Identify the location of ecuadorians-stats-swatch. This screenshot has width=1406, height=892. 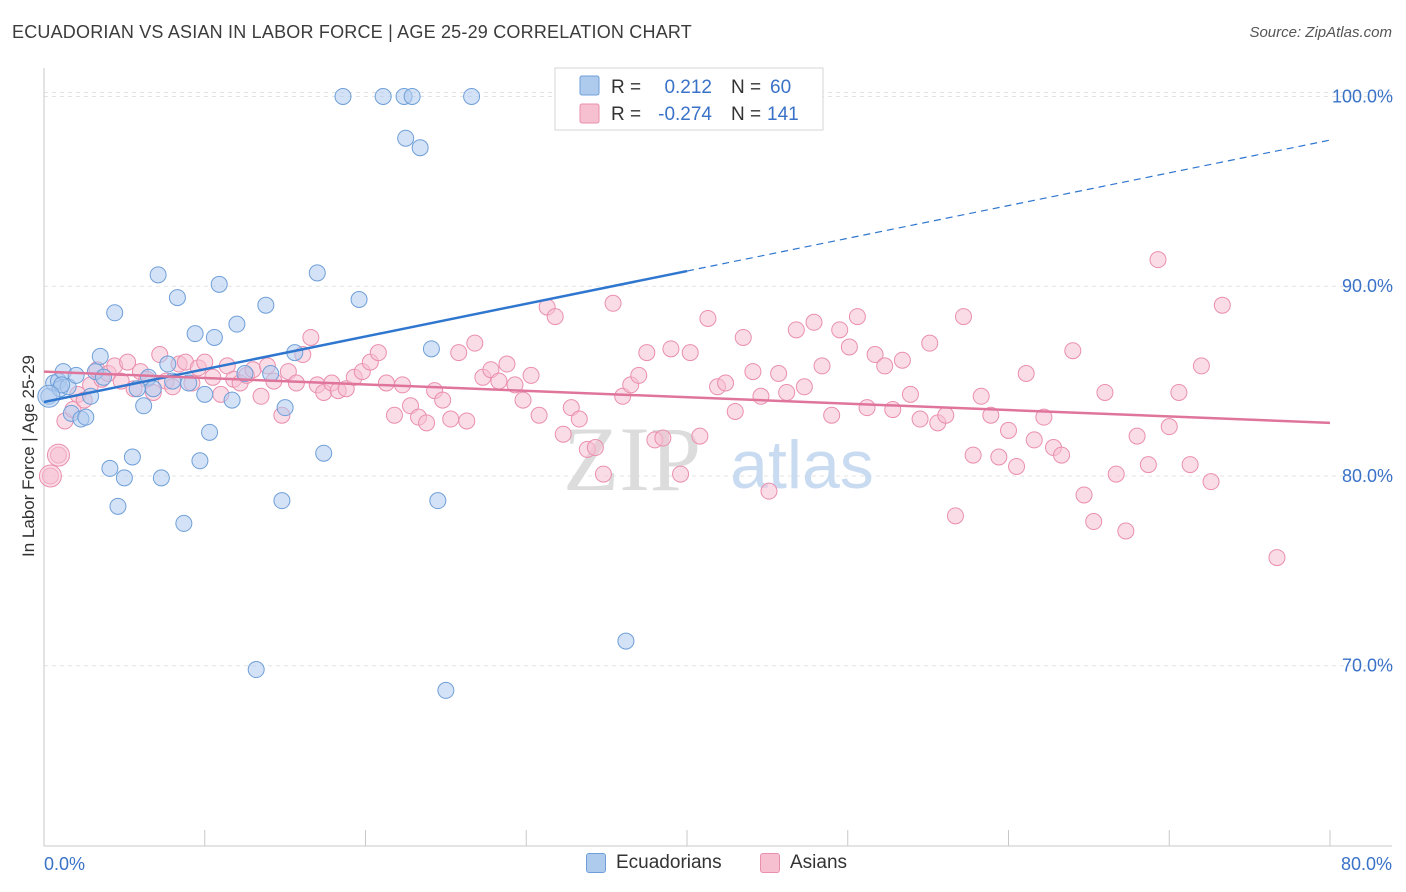
(589, 85).